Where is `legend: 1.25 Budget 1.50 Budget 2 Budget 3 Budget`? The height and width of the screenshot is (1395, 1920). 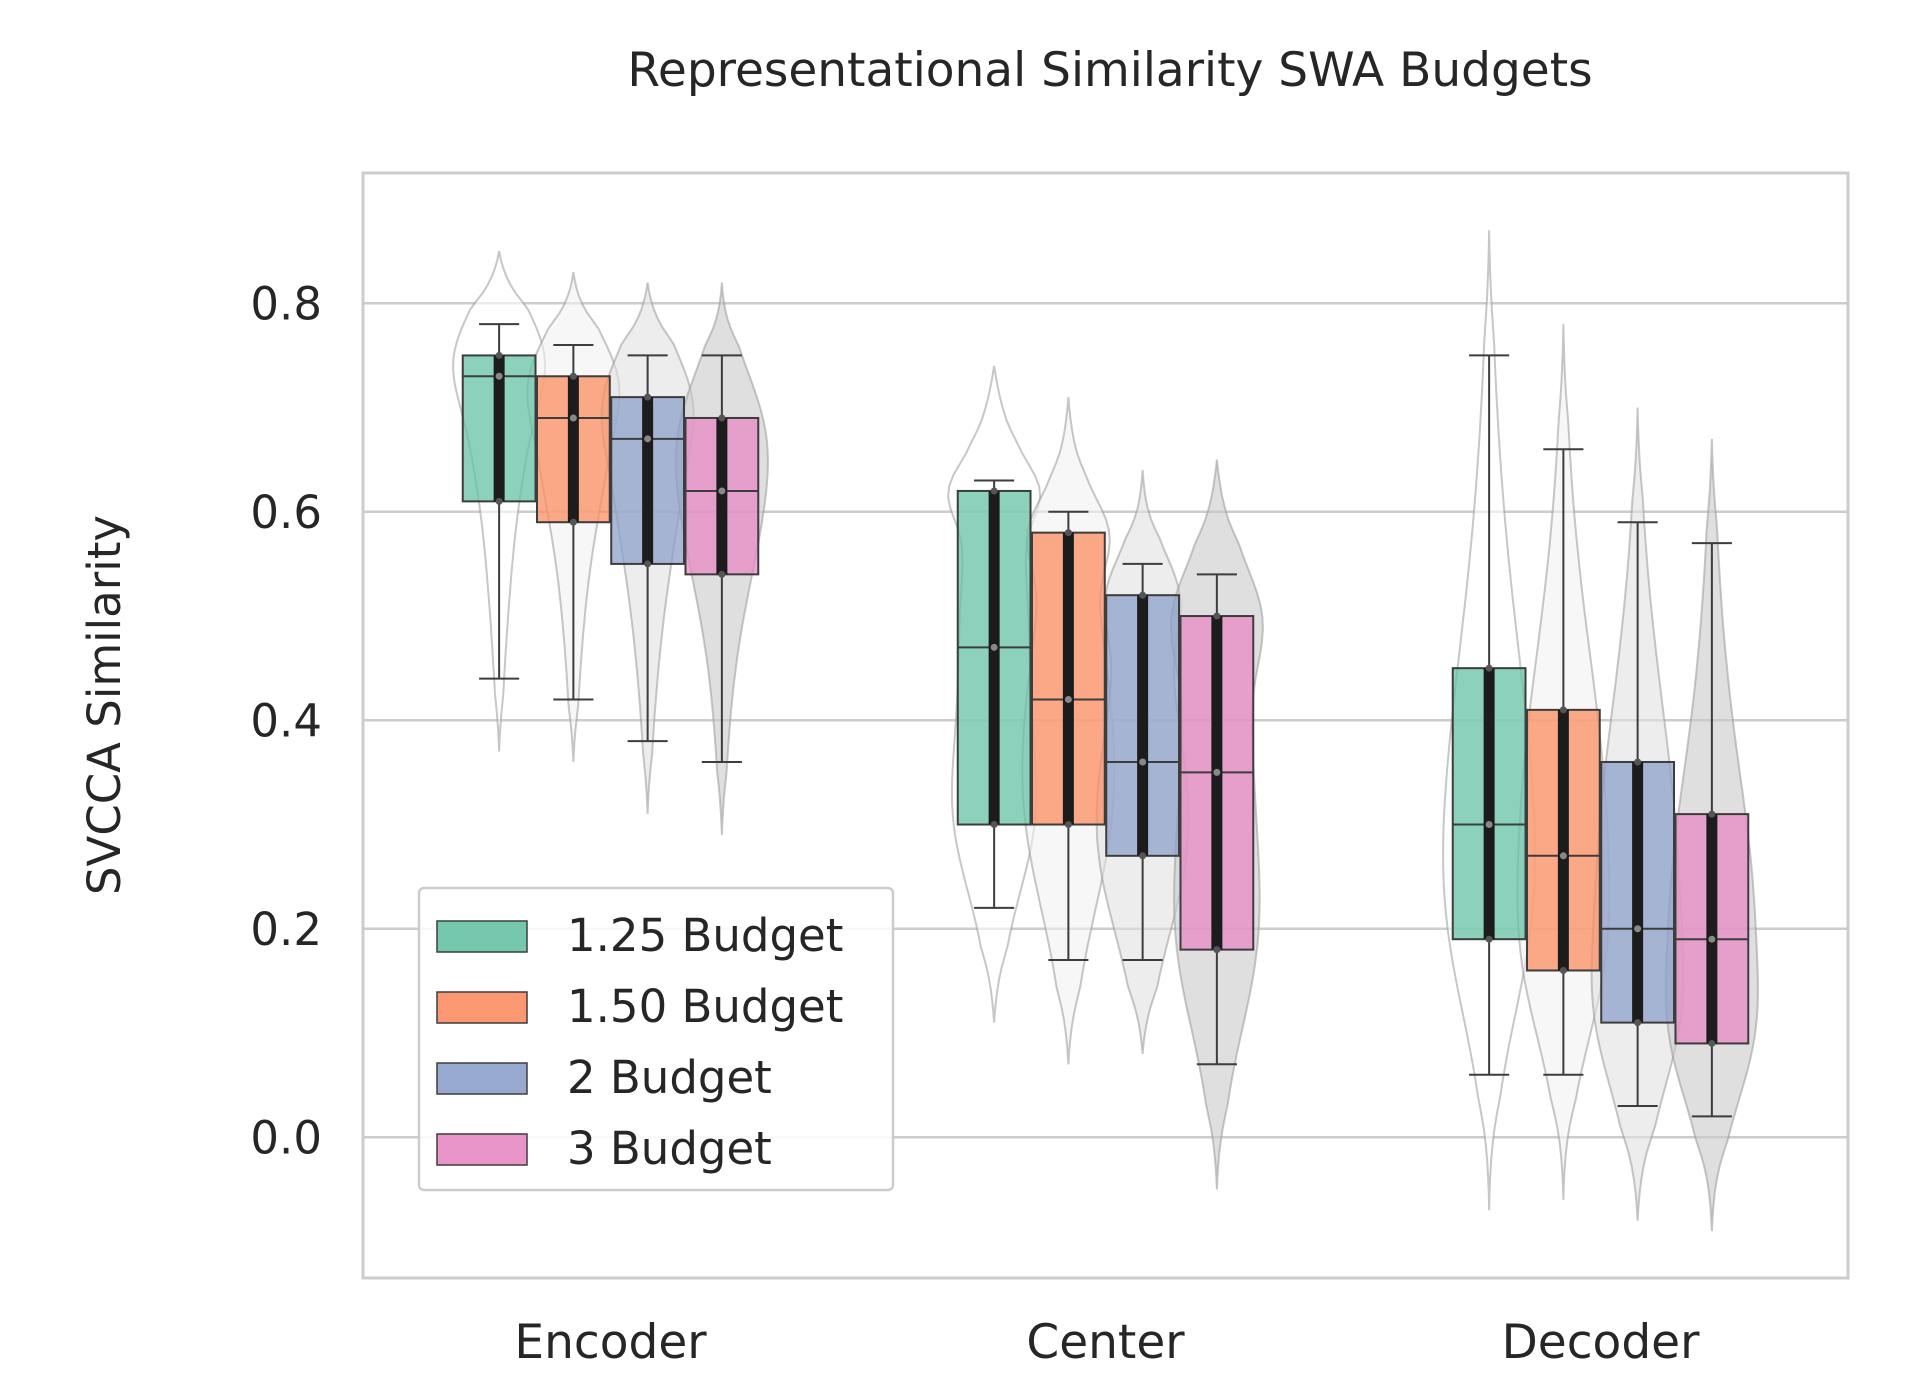 legend: 1.25 Budget 1.50 Budget 2 Budget 3 Budget is located at coordinates (656, 1039).